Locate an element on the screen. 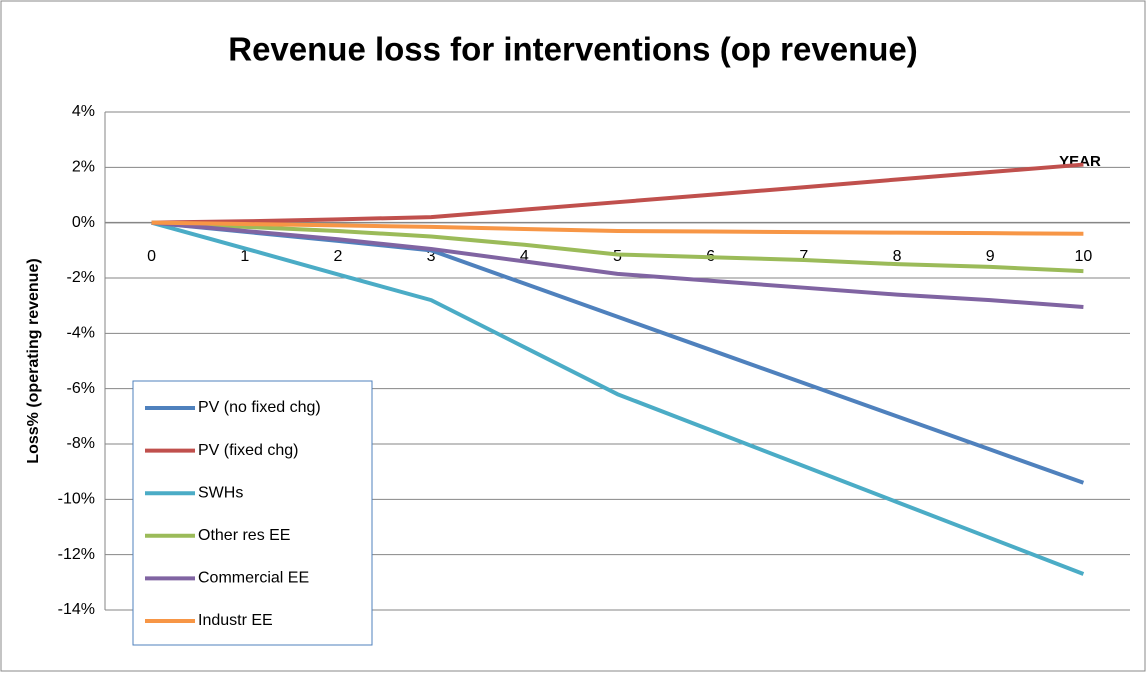 This screenshot has width=1146, height=677. x-tick-label: 4 is located at coordinates (524, 256).